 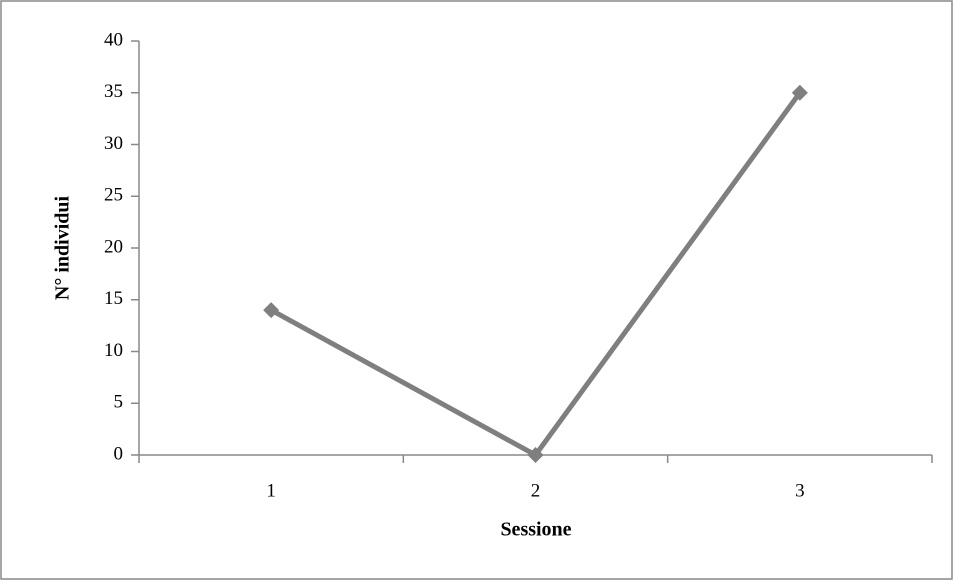 What do you see at coordinates (800, 490) in the screenshot?
I see `x-tick-label: 3` at bounding box center [800, 490].